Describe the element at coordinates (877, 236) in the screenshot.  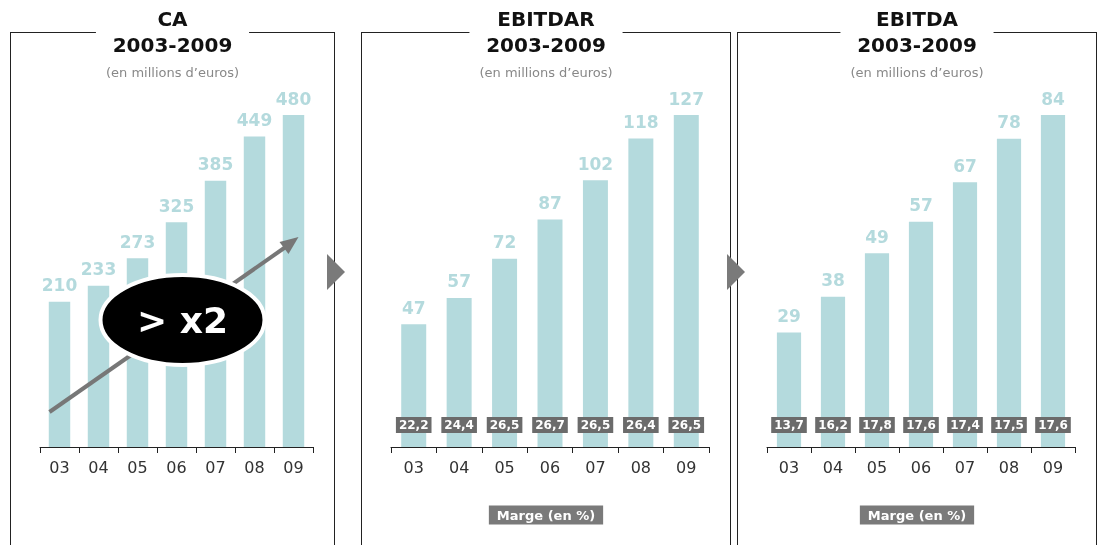
I see `data-label: 49` at that location.